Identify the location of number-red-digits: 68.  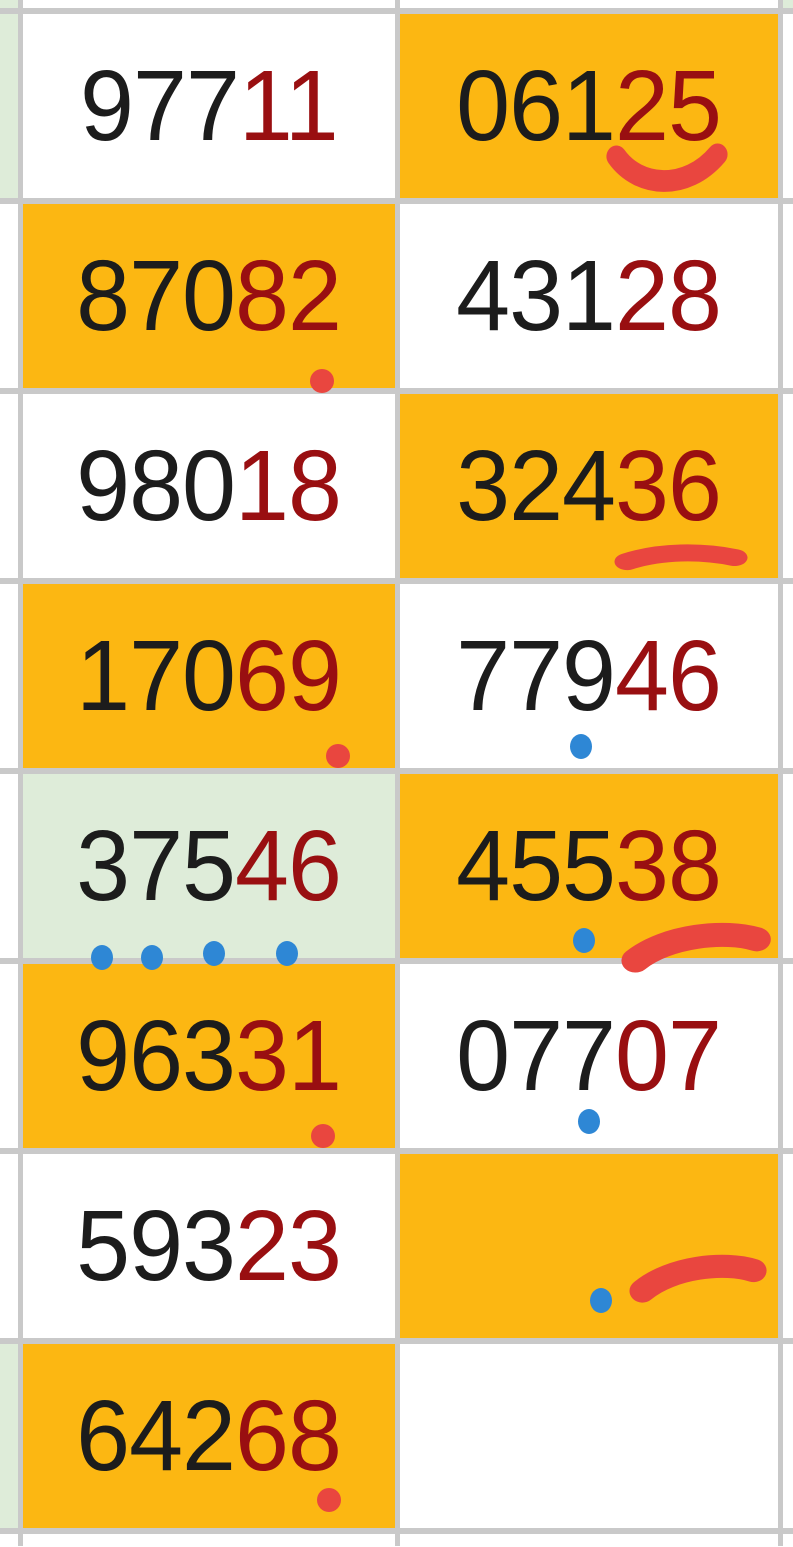
(288, 1436).